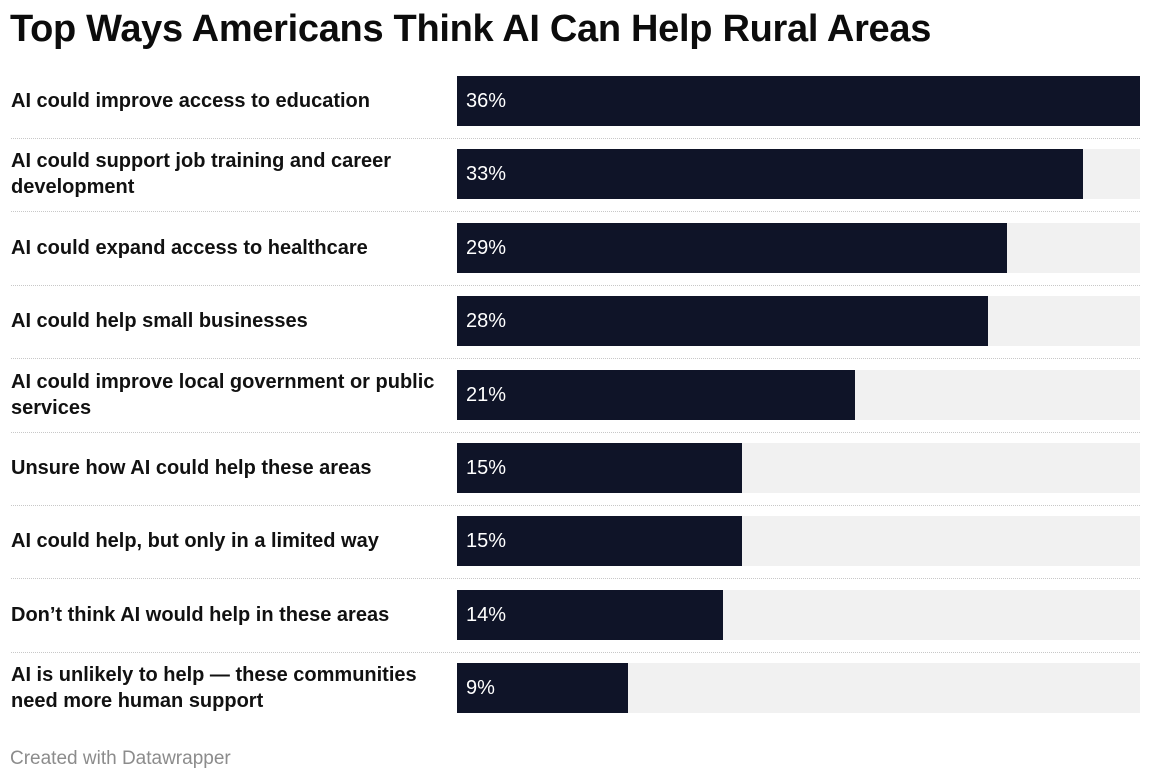  I want to click on credit-footer: Created with Datawrapper, so click(120, 758).